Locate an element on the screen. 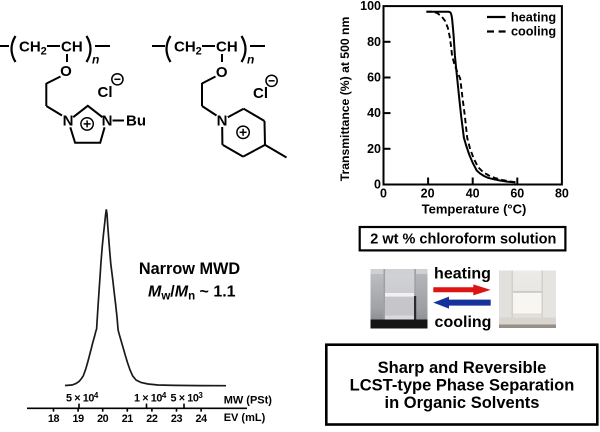 The height and width of the screenshot is (432, 600). svg-text: 2 wt % chloroform solution is located at coordinates (463, 240).